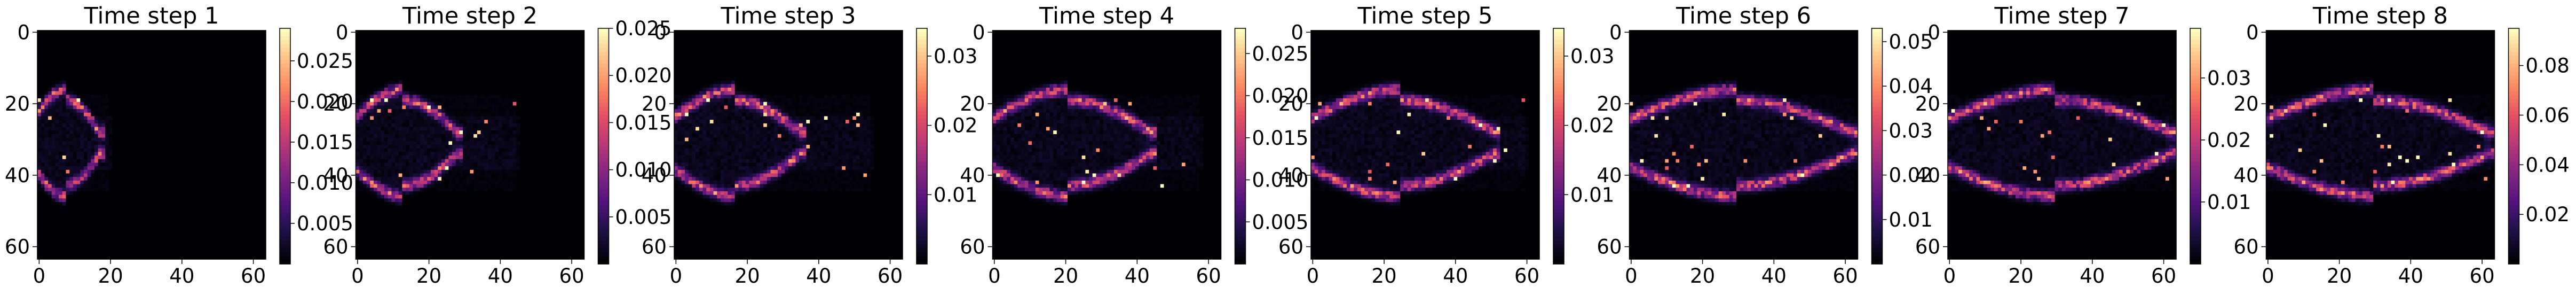  I want to click on colorbar-band, so click(285, 258).